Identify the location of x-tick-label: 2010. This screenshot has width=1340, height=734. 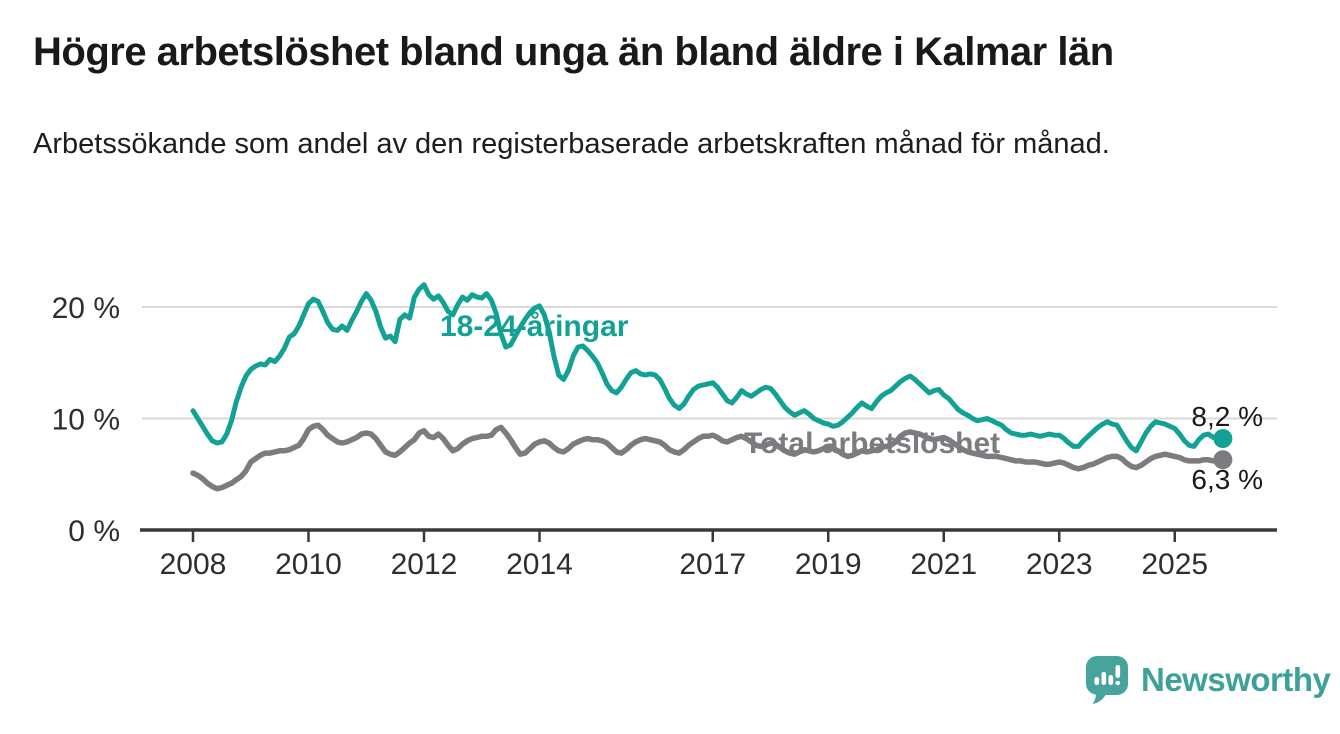
(308, 564).